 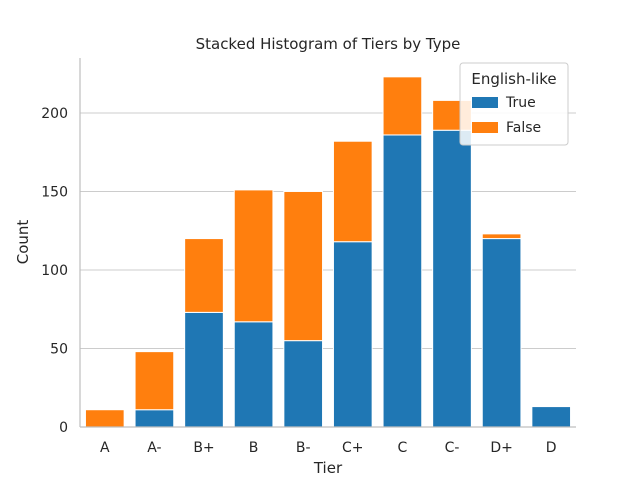 I want to click on bar-true-D+, so click(x=501, y=333).